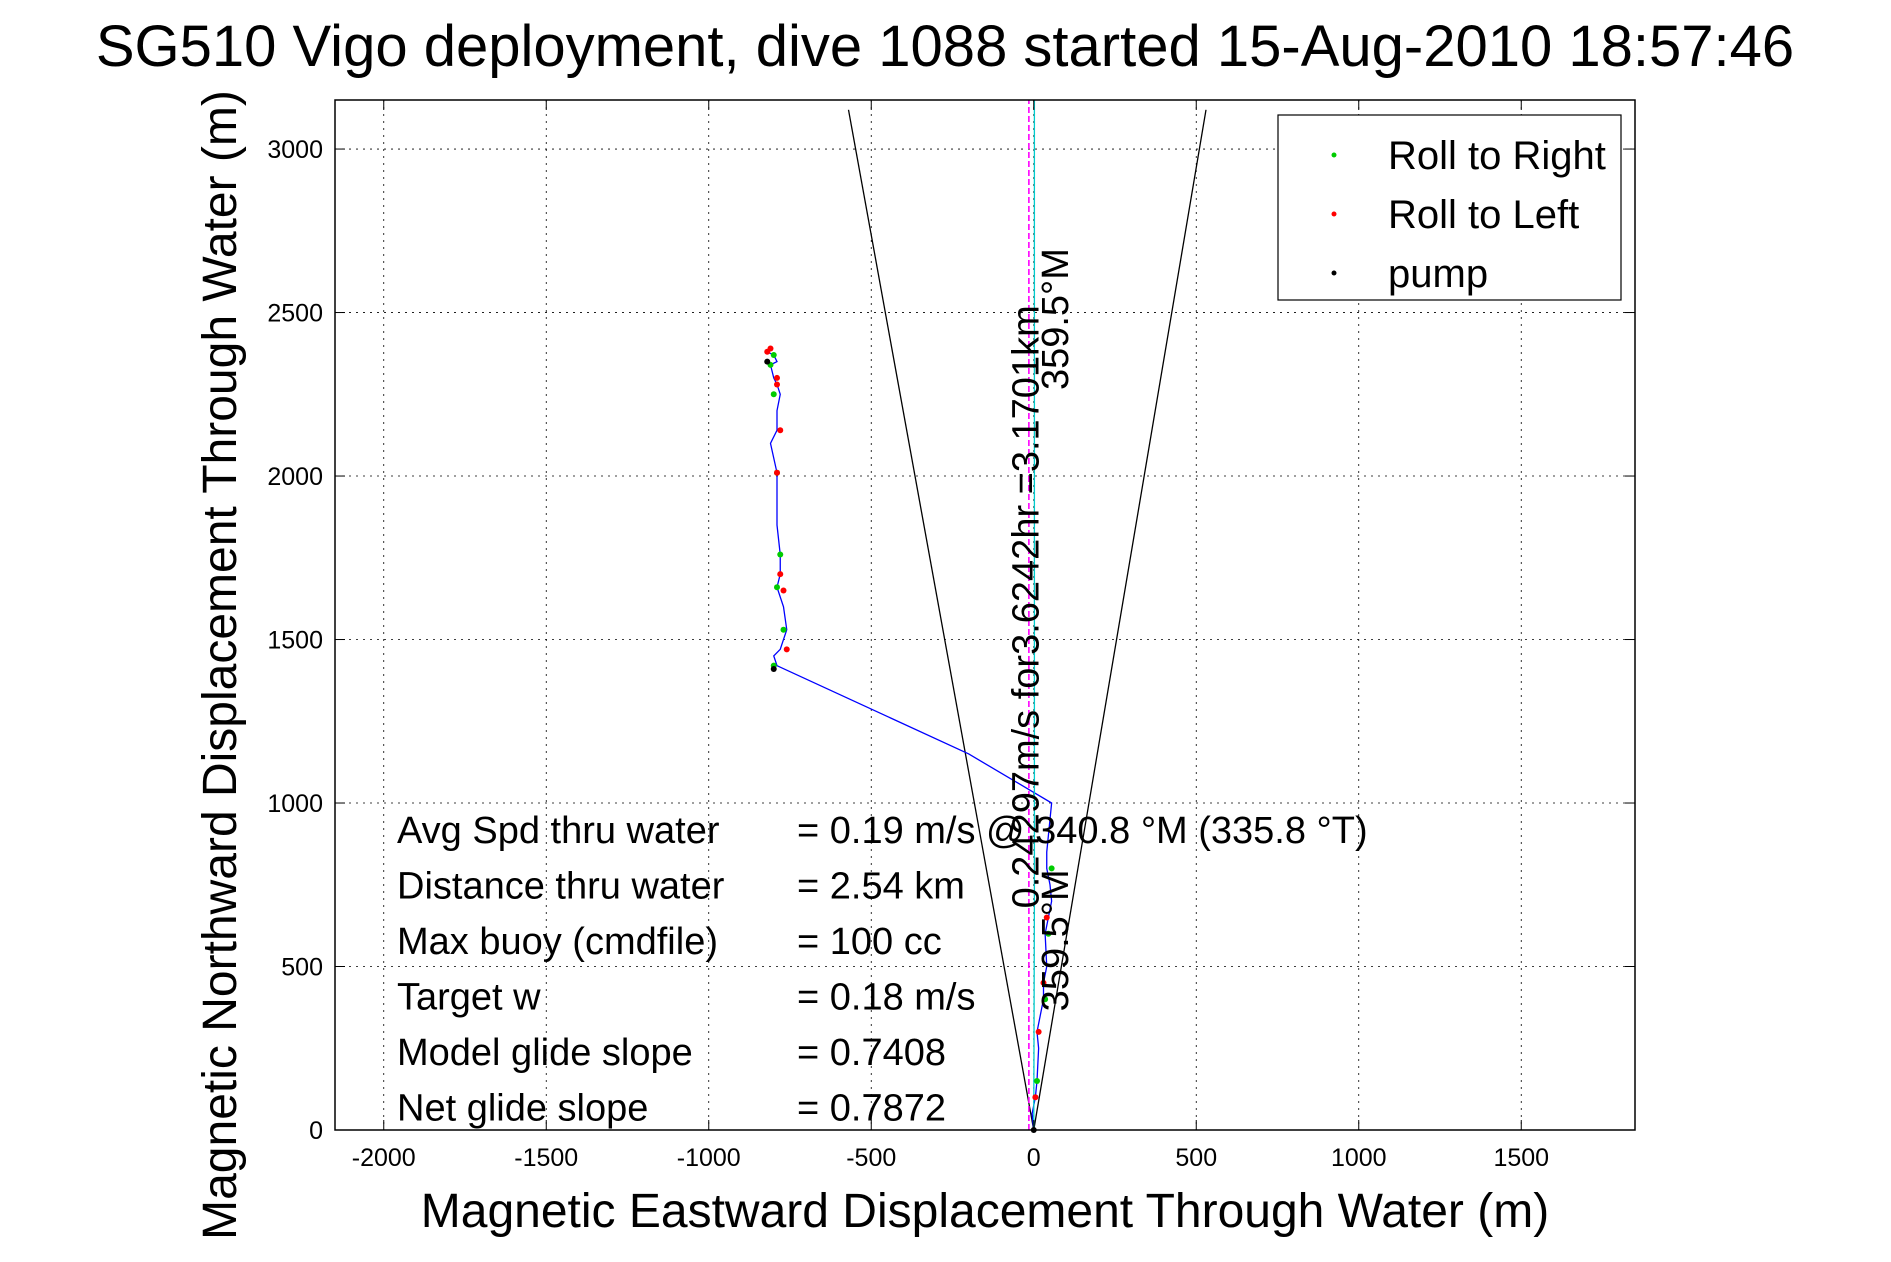 The width and height of the screenshot is (1891, 1262). I want to click on stat-value: = 0.19 m/s @ 340.8 °M (335.8 °T), so click(1082, 831).